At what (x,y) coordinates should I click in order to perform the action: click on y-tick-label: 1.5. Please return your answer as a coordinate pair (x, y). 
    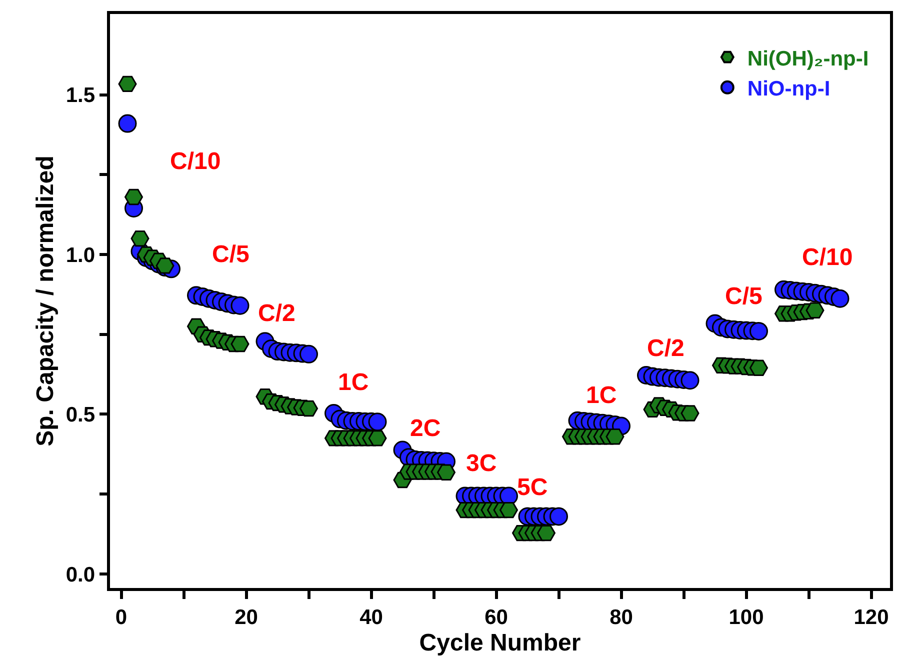
    Looking at the image, I should click on (81, 96).